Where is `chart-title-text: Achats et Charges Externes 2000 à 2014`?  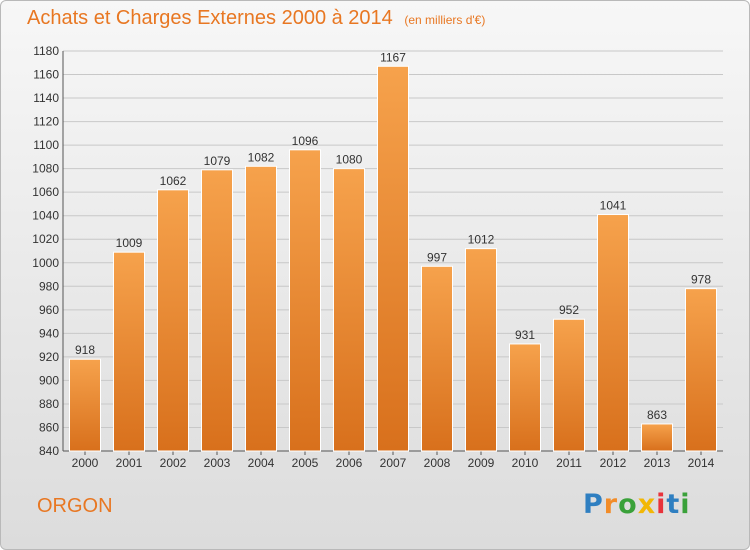 chart-title-text: Achats et Charges Externes 2000 à 2014 is located at coordinates (210, 18).